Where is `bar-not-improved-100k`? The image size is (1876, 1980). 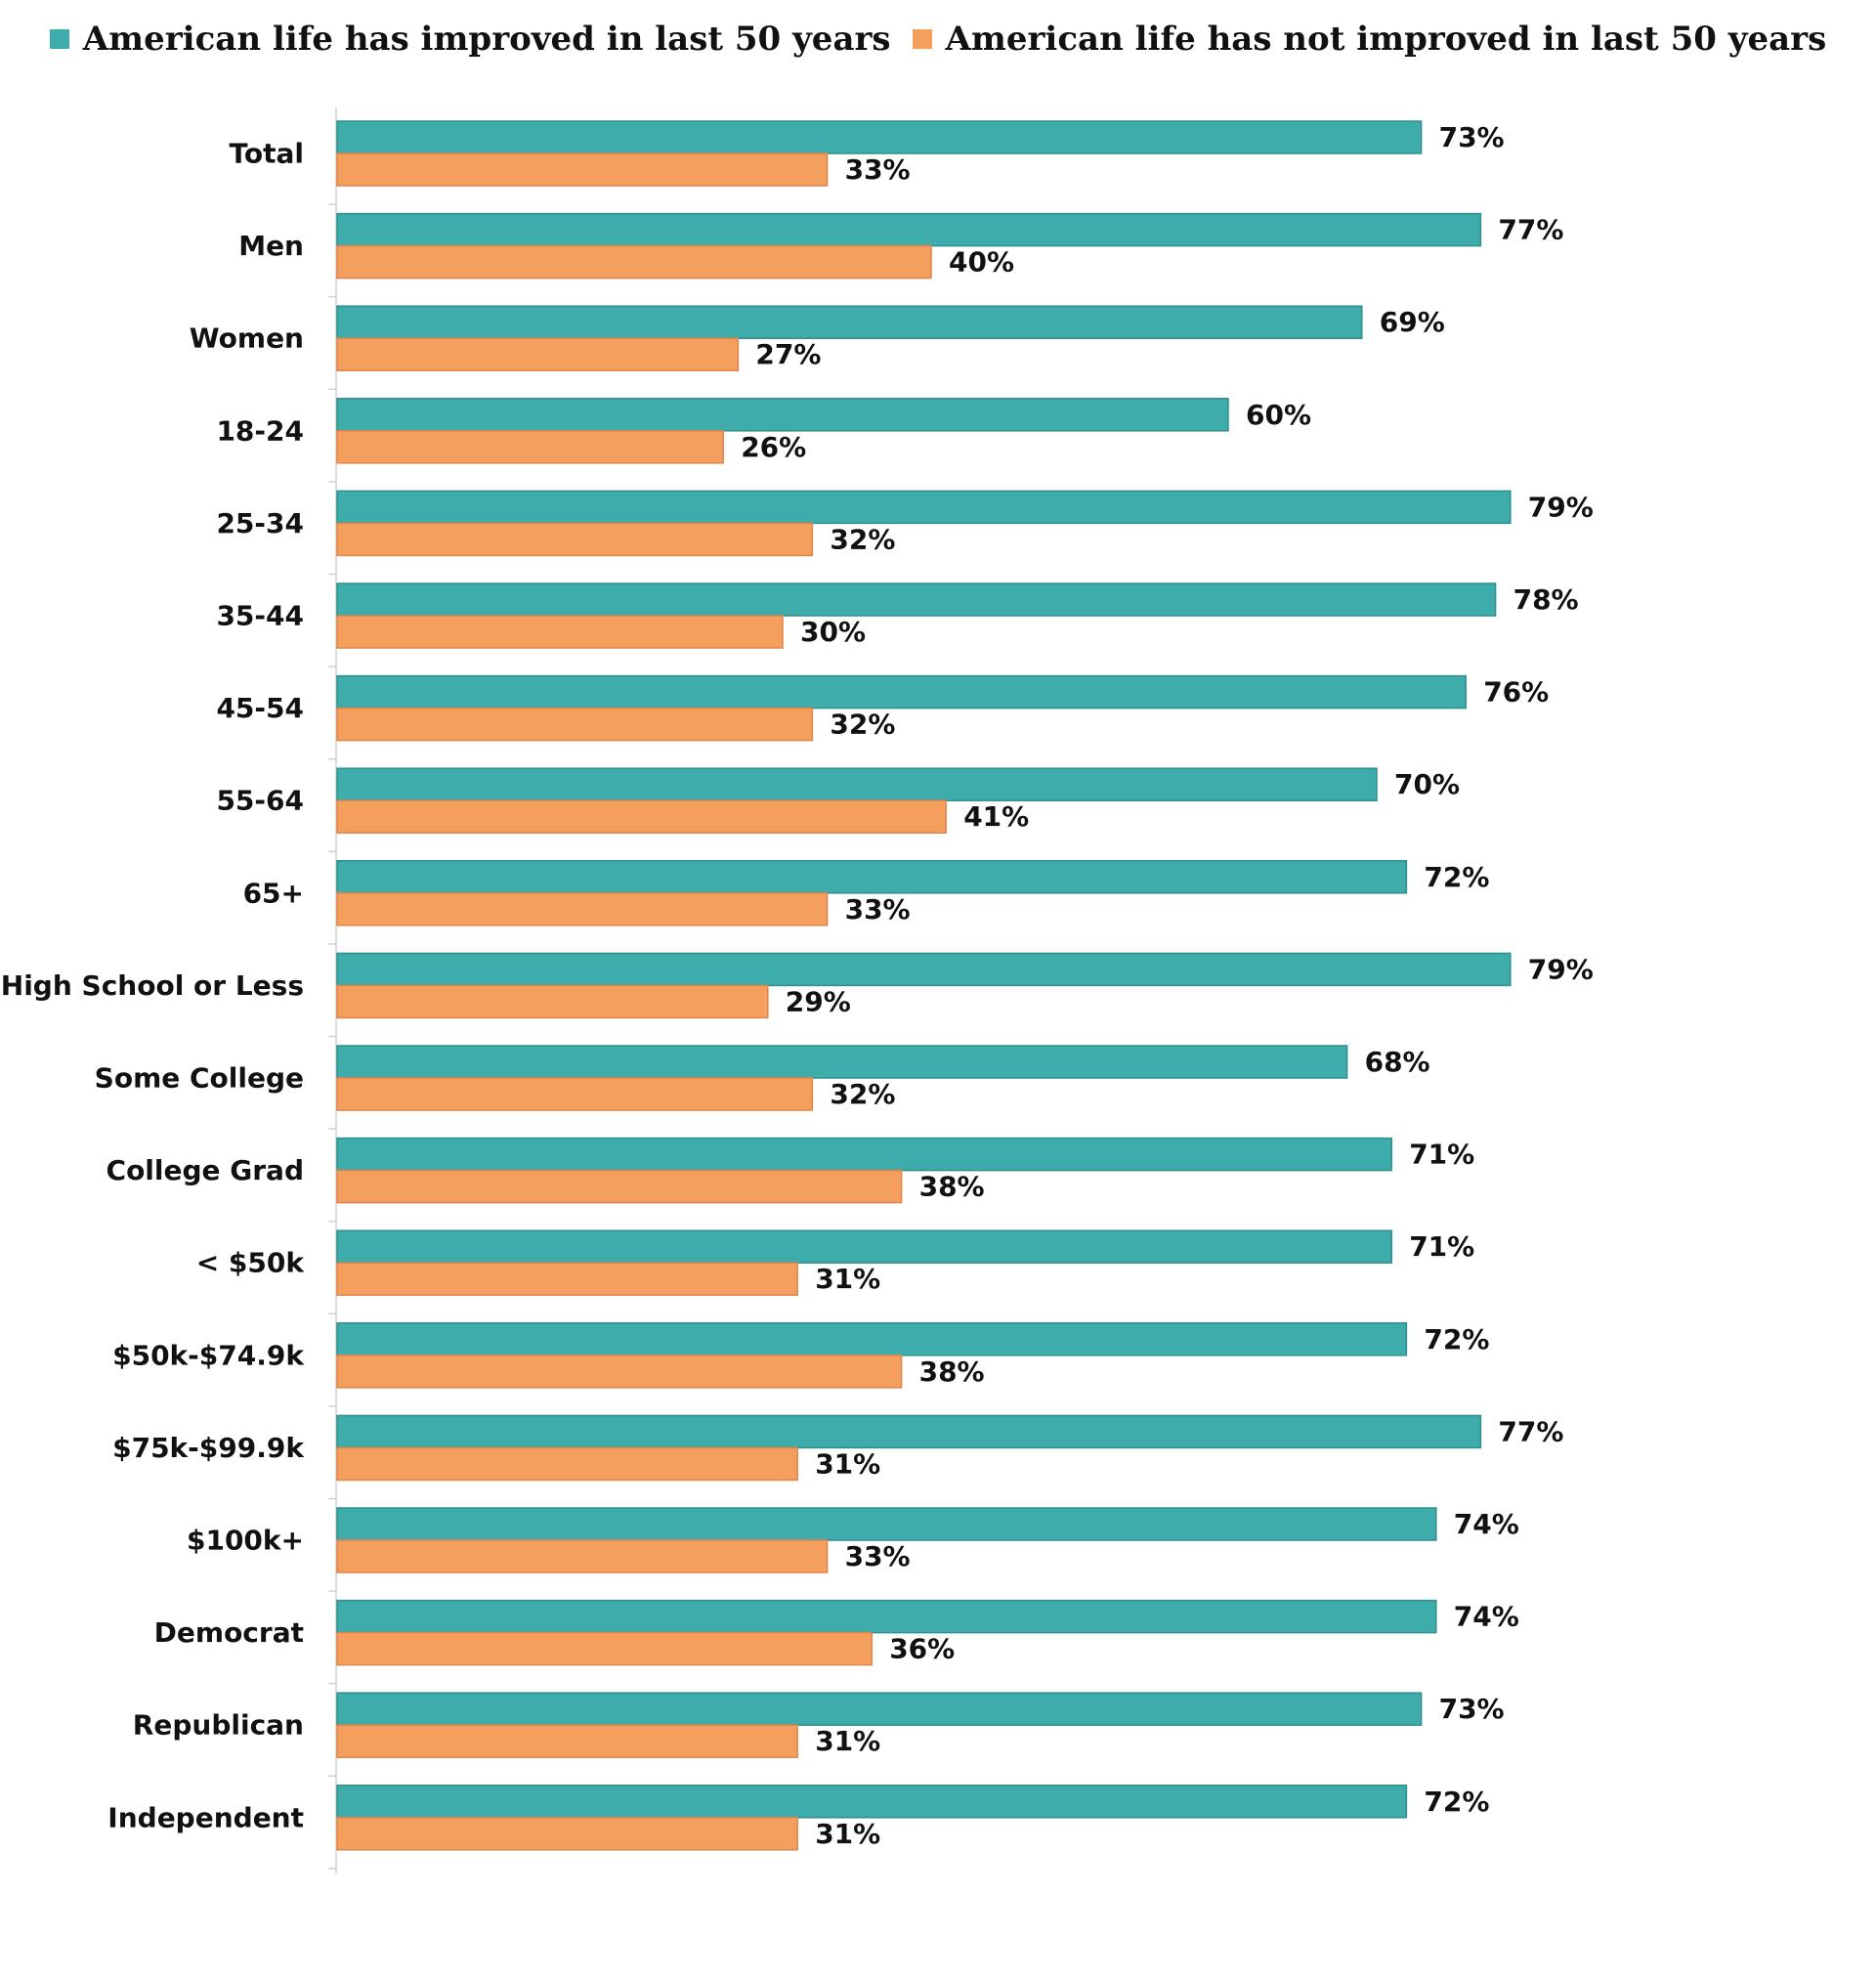
bar-not-improved-100k is located at coordinates (582, 1556).